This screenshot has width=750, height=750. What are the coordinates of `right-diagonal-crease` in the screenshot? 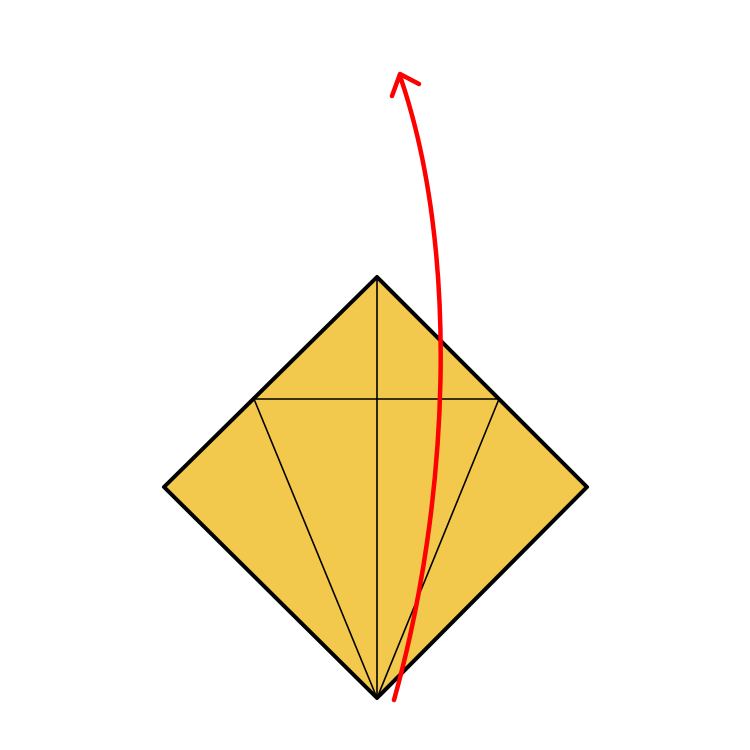 It's located at (438, 548).